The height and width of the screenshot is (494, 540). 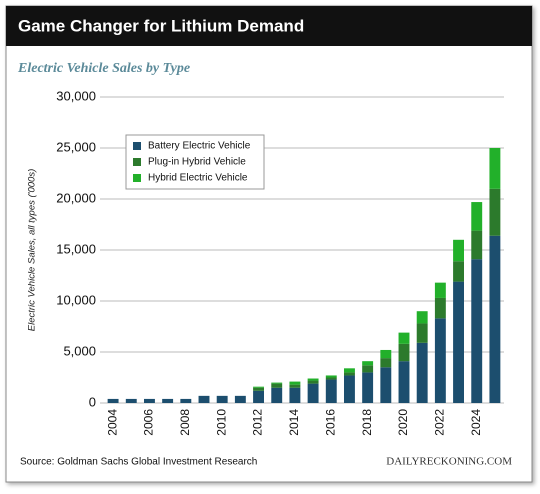 I want to click on brand: DAILYRECKONING.COM, so click(x=449, y=462).